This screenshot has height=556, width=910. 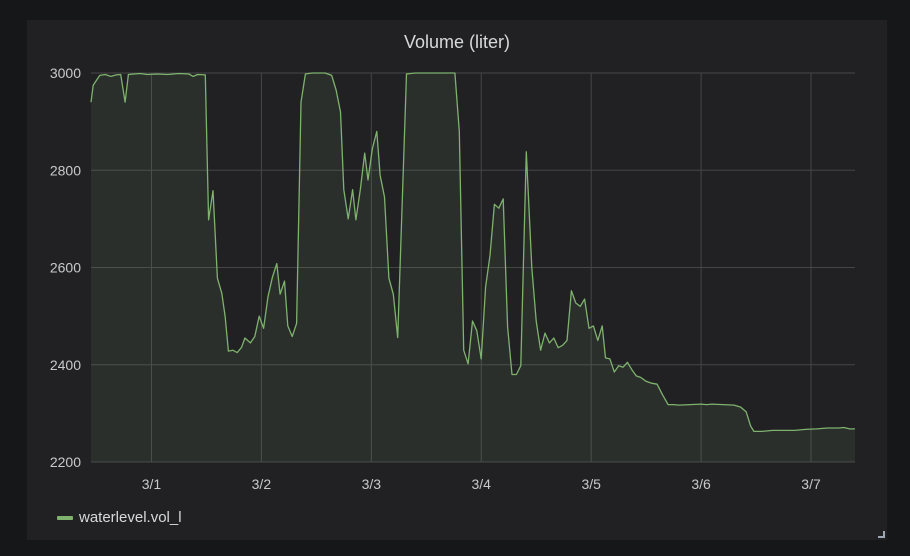 I want to click on x-tick-label: 3/3, so click(x=372, y=484).